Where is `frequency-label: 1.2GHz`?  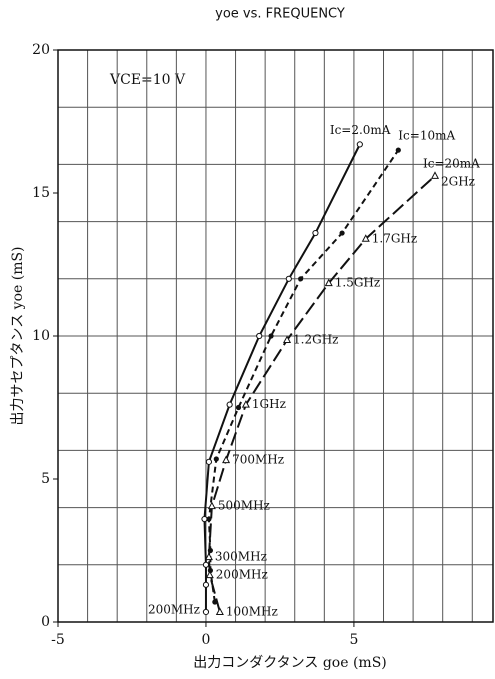
frequency-label: 1.2GHz is located at coordinates (315, 340).